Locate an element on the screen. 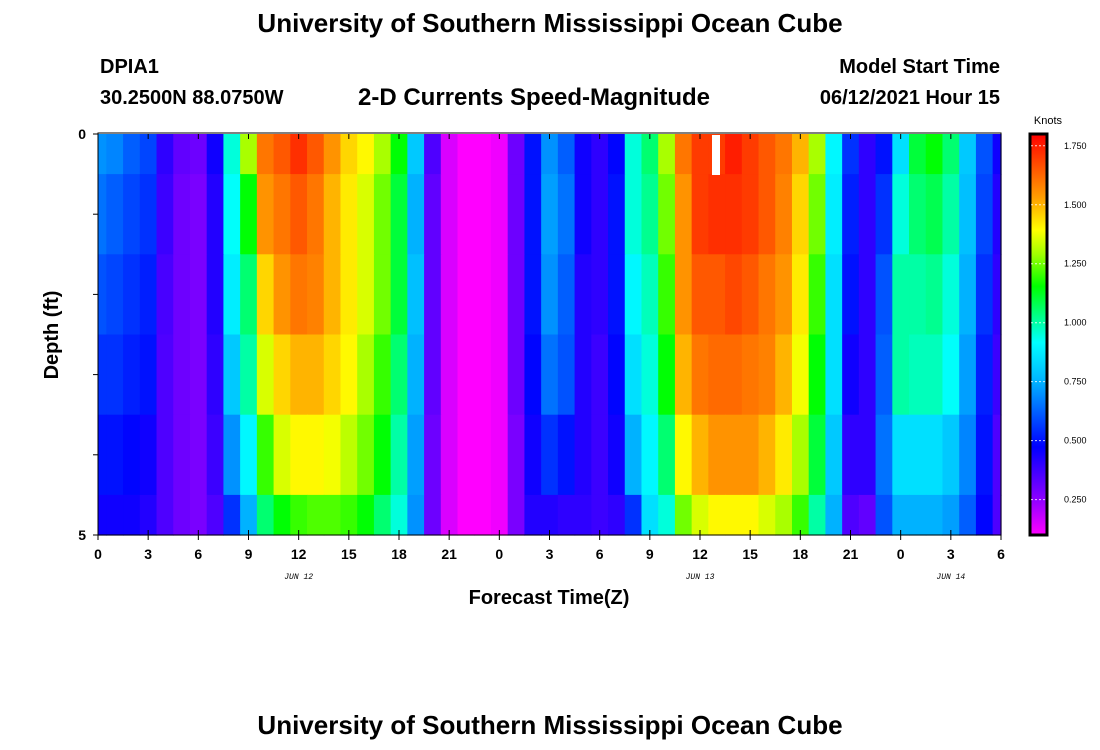 This screenshot has width=1100, height=750. x-tick-label: 15 is located at coordinates (349, 554).